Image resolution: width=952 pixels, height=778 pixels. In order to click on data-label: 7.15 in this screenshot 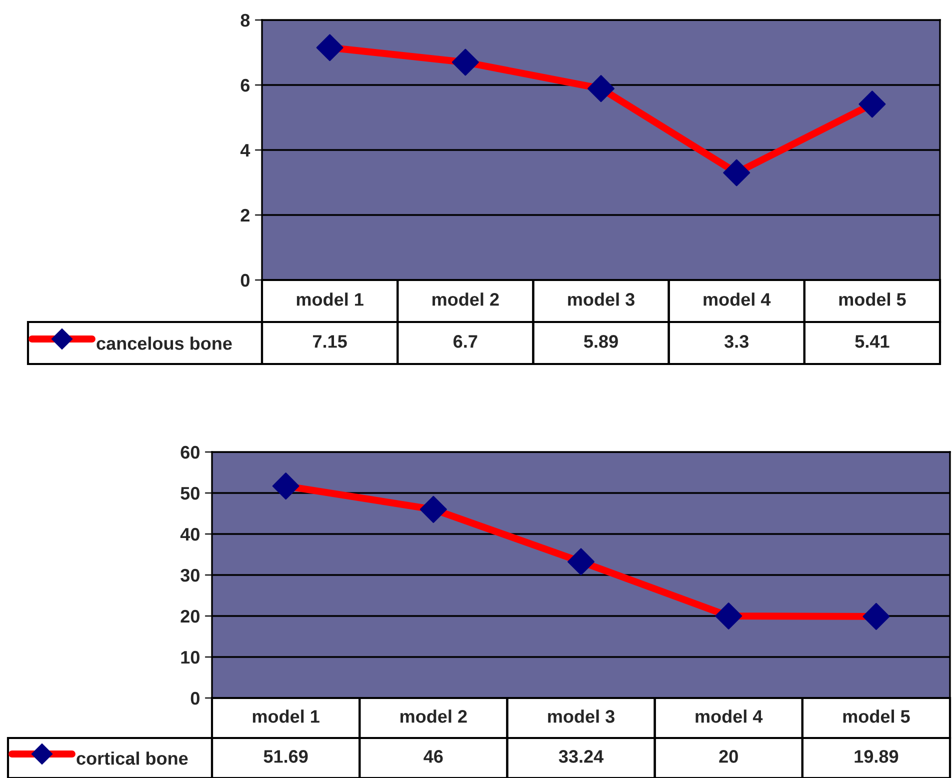, I will do `click(330, 341)`.